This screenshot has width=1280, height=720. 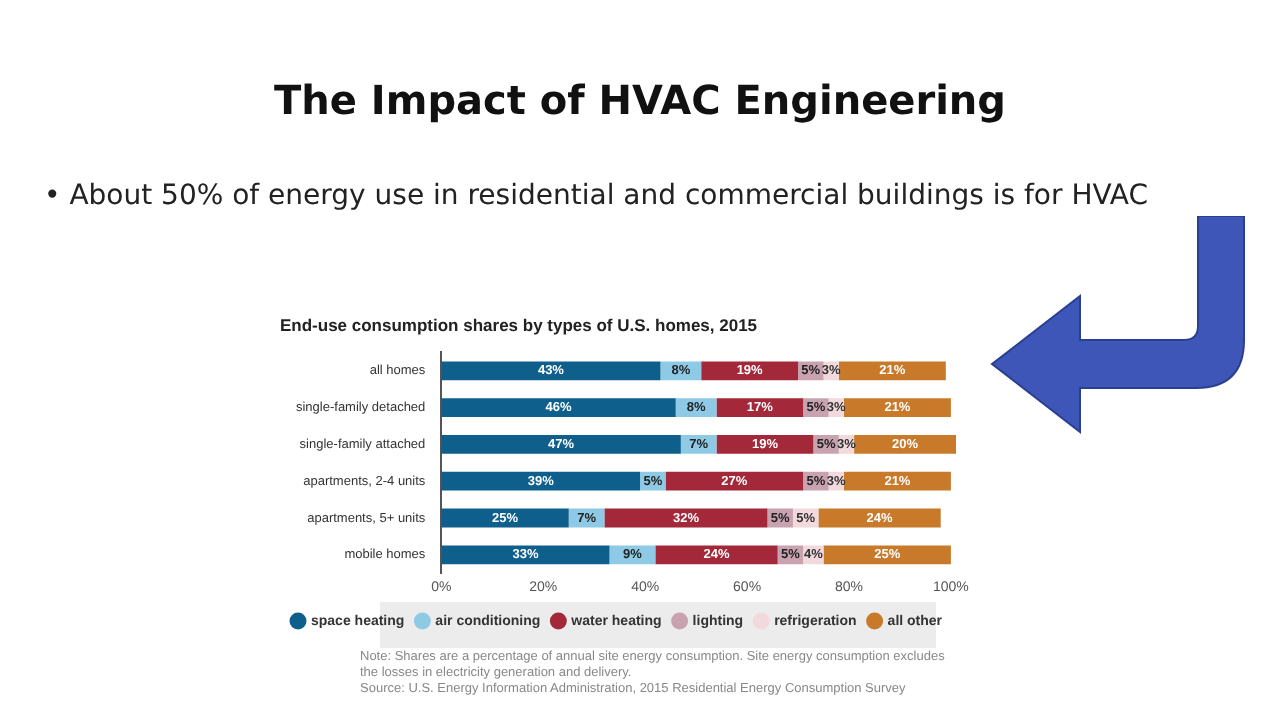 What do you see at coordinates (519, 324) in the screenshot?
I see `chart-subtitle: End-use consumption shares by types of U.S. homes, 2015` at bounding box center [519, 324].